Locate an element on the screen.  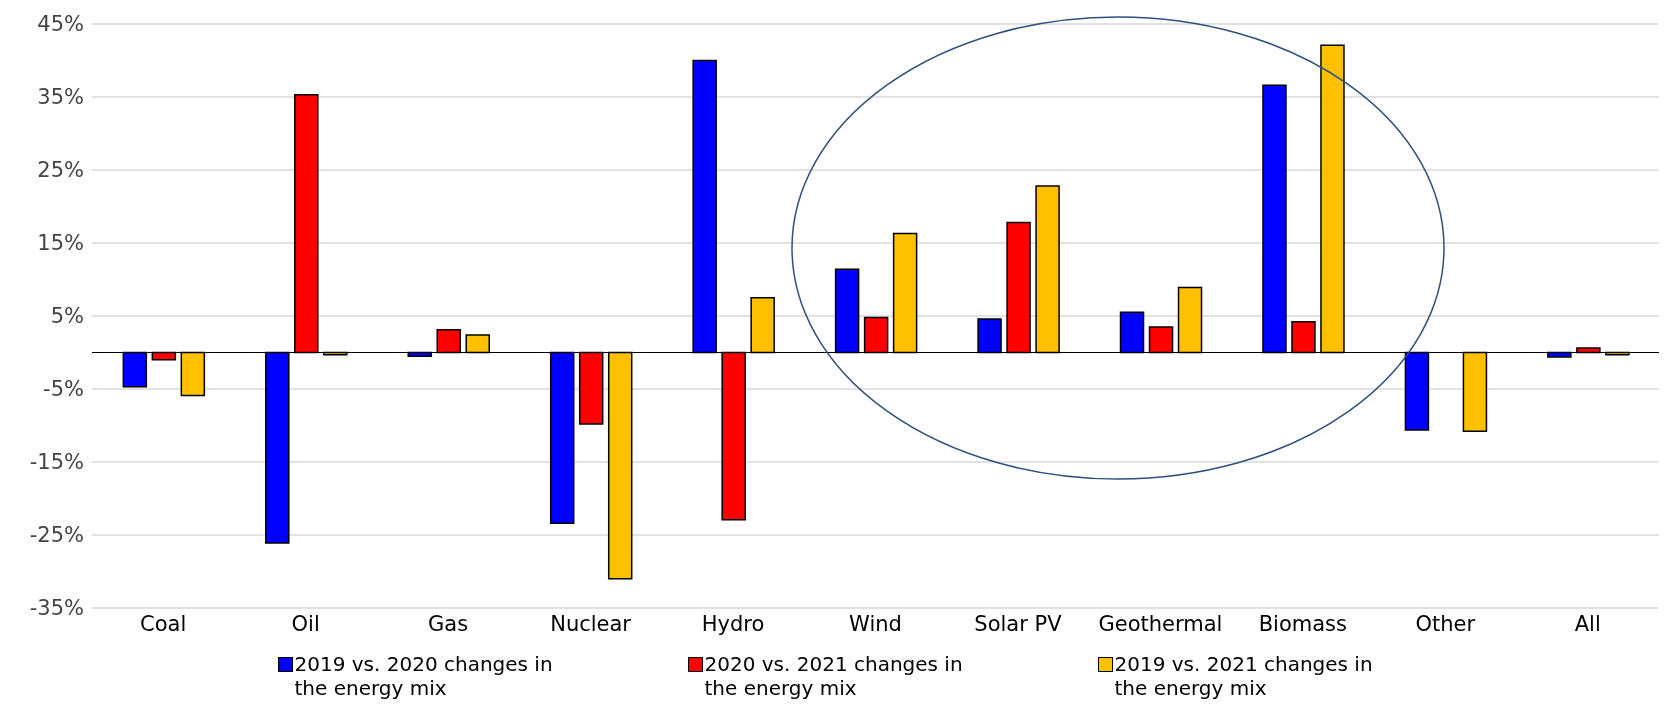
x-tick-label: Geothermal is located at coordinates (1160, 623).